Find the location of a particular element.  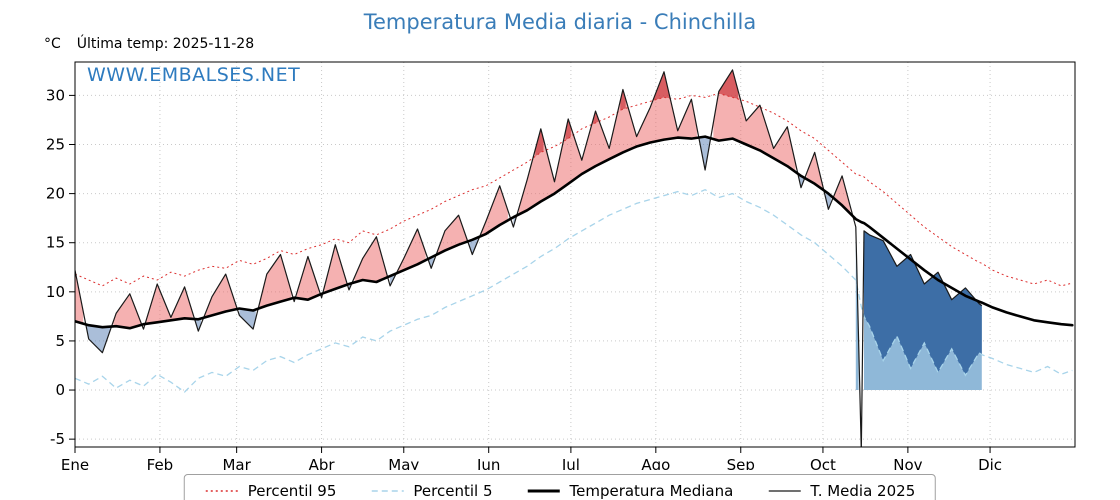

y-tick-label: 20 is located at coordinates (55, 194).